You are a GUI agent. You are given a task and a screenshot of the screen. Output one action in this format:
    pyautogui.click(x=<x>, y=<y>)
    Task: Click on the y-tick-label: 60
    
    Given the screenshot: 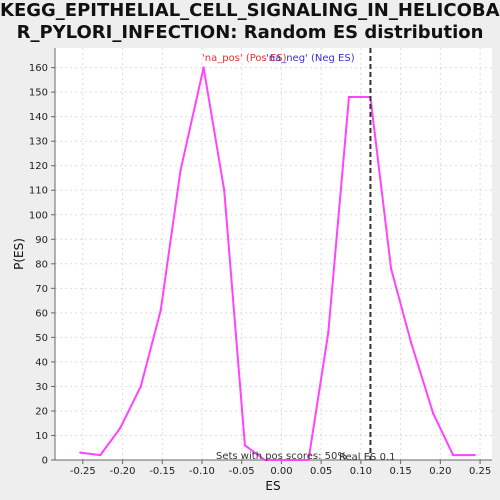 What is the action you would take?
    pyautogui.click(x=41, y=313)
    